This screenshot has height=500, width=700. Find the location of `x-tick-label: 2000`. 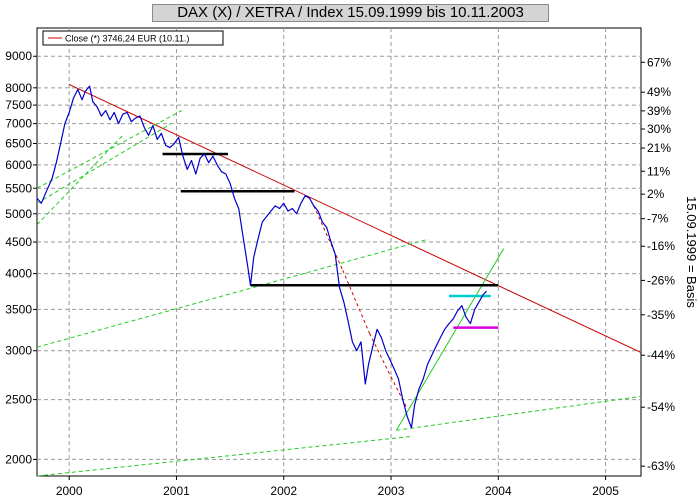

x-tick-label: 2000 is located at coordinates (69, 491).